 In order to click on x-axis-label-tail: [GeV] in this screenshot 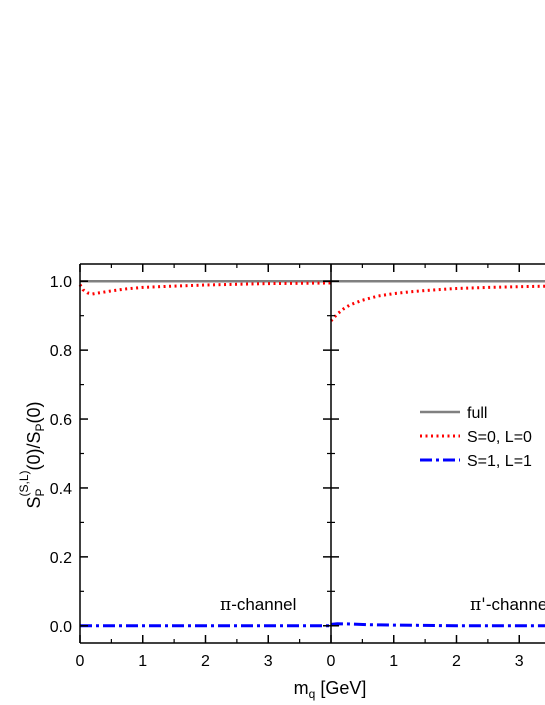, I will do `click(340, 688)`.